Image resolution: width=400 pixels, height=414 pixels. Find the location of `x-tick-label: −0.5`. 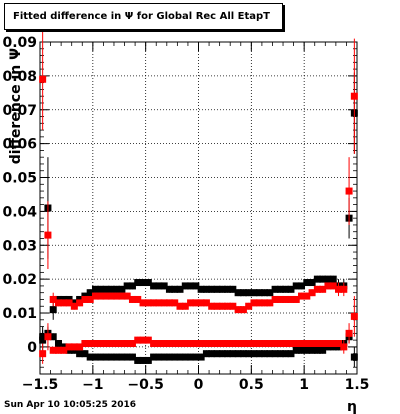

x-tick-label: −0.5 is located at coordinates (145, 385).